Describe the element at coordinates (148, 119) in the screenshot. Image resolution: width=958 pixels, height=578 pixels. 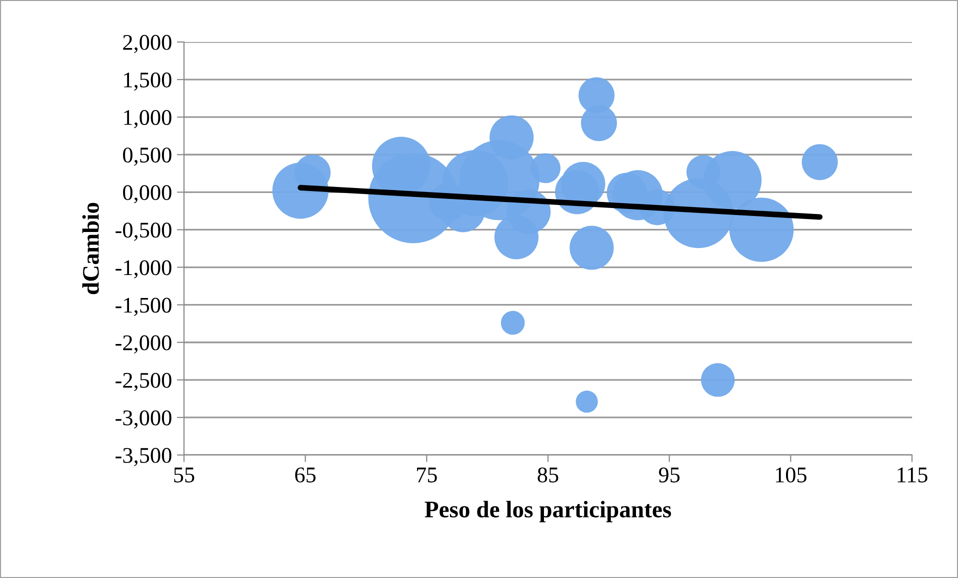
I see `y-tick-label: 1,000` at that location.